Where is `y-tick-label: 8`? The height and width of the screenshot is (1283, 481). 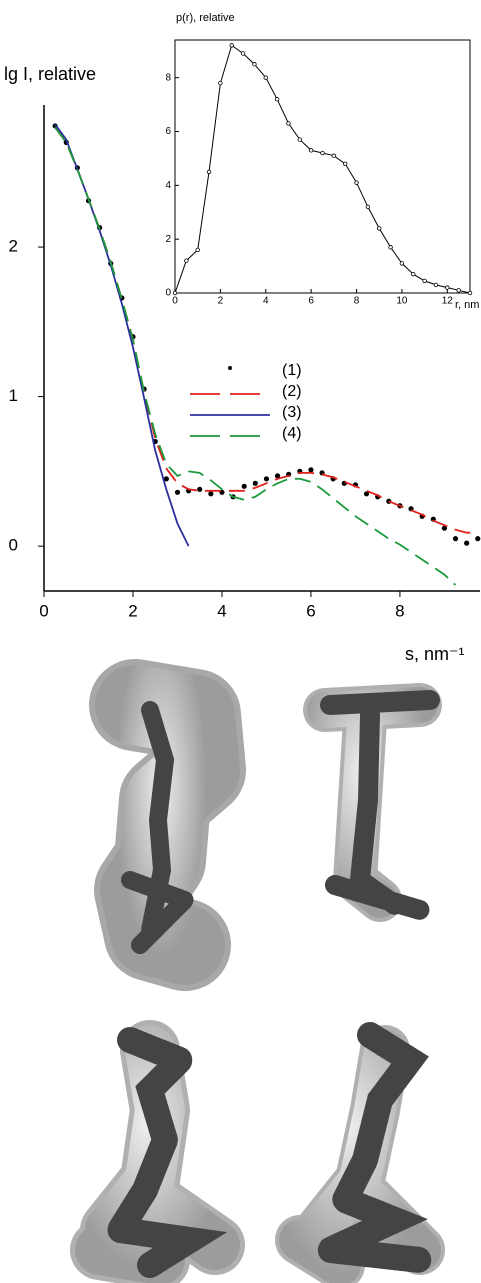
y-tick-label: 8 is located at coordinates (168, 77).